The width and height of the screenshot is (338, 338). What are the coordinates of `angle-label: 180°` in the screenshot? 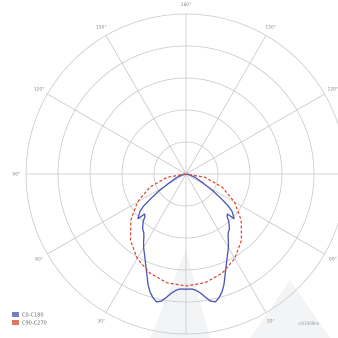 It's located at (186, 5).